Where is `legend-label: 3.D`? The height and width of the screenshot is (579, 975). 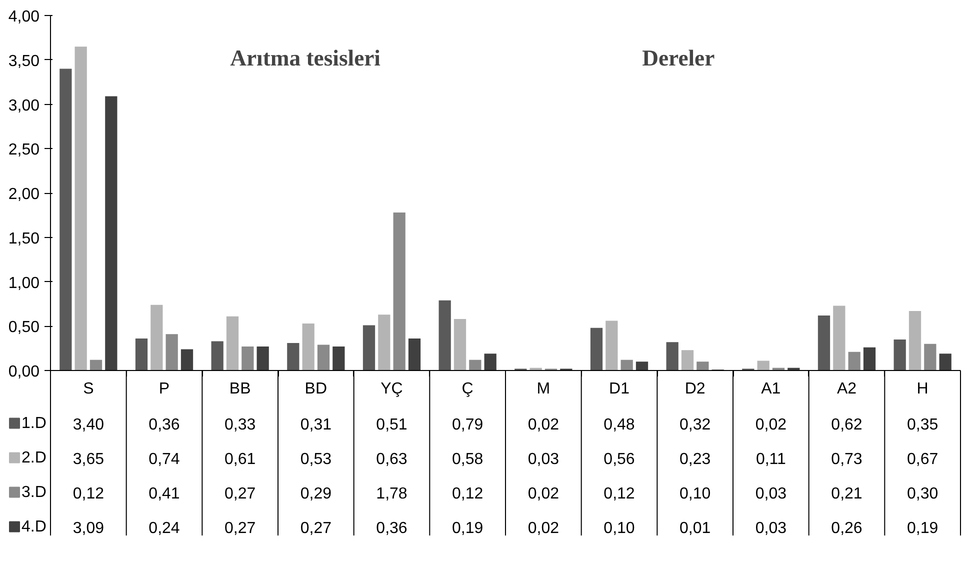
legend-label: 3.D is located at coordinates (34, 492).